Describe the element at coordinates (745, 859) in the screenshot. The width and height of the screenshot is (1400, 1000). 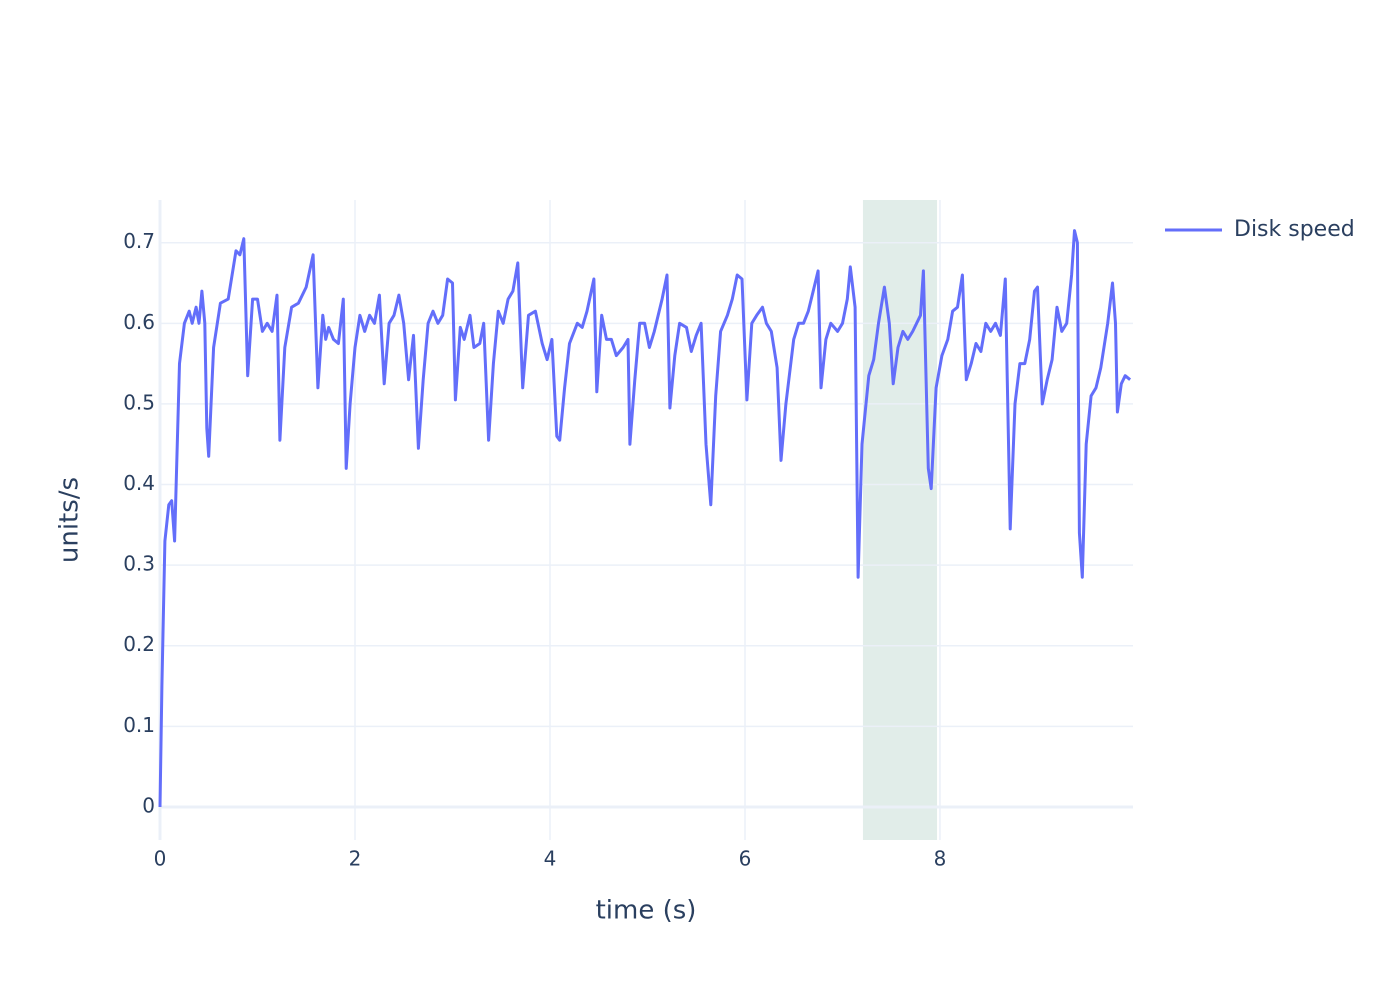
I see `x-tick-label: 6` at that location.